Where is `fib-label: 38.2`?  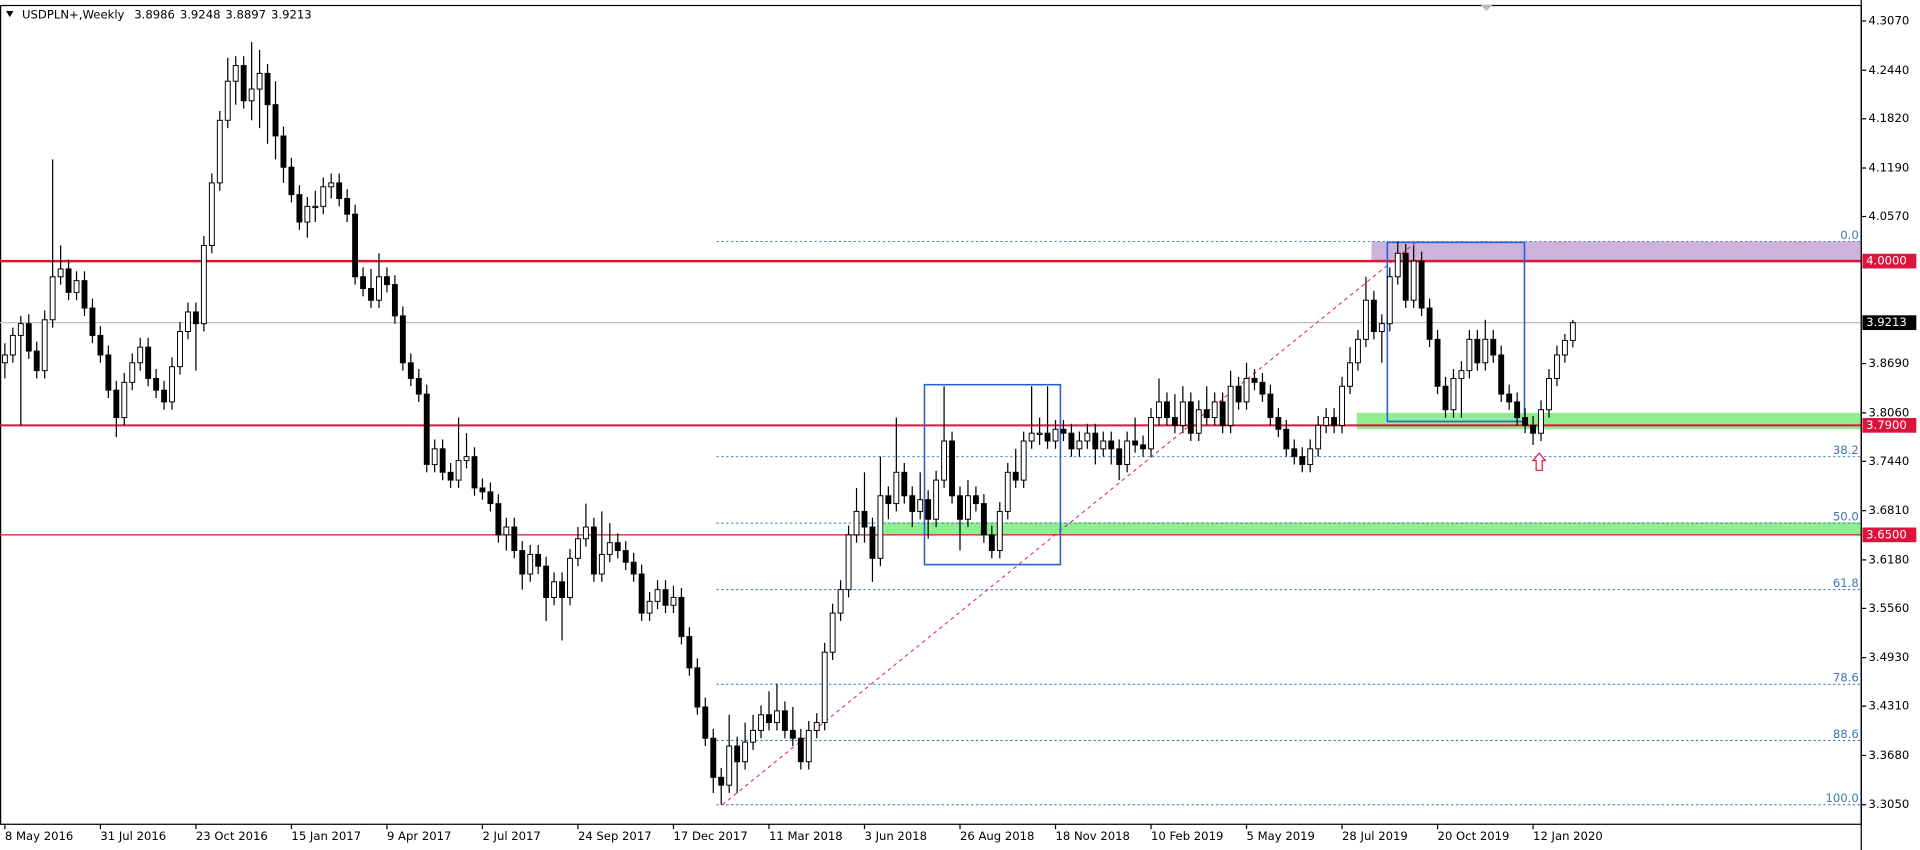 fib-label: 38.2 is located at coordinates (1846, 450).